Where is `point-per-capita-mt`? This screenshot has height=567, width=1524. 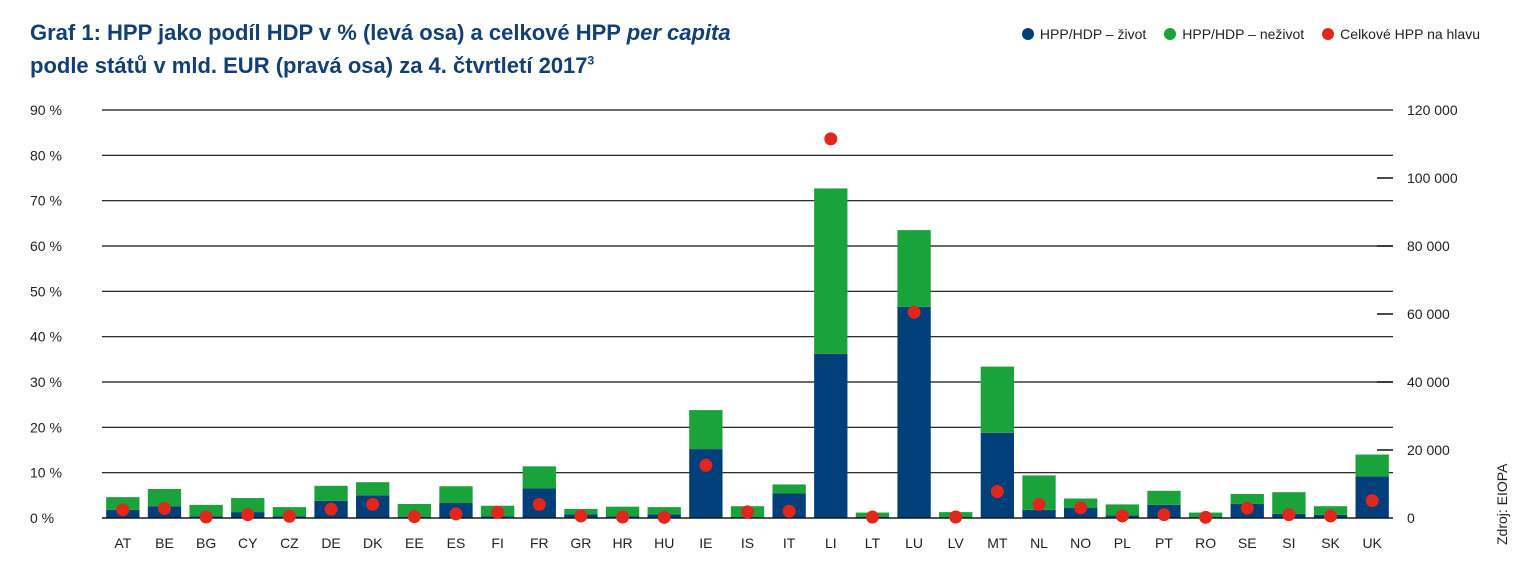 point-per-capita-mt is located at coordinates (997, 491).